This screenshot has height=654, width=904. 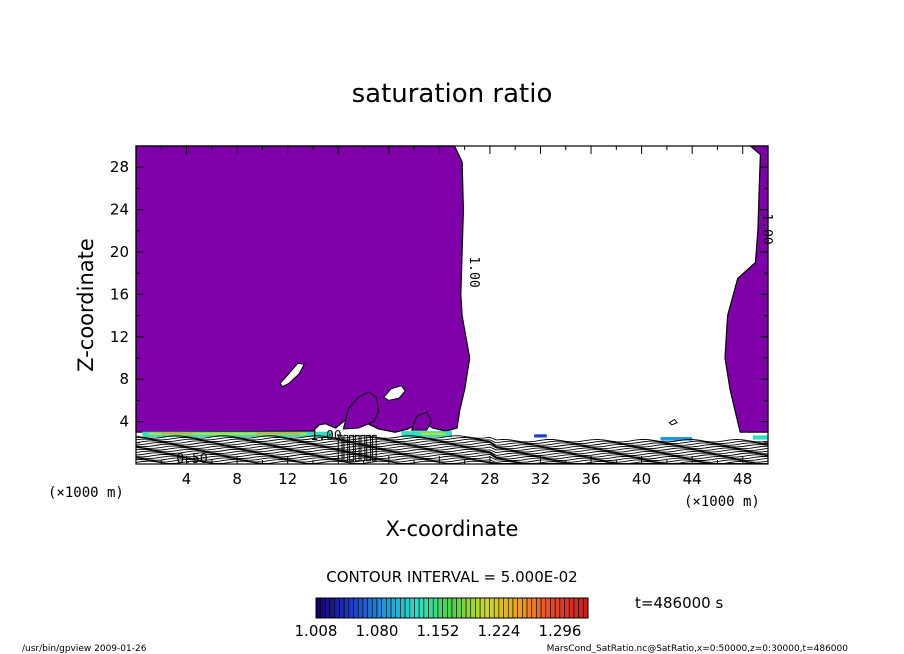 I want to click on x-tick-label: 16, so click(x=338, y=479).